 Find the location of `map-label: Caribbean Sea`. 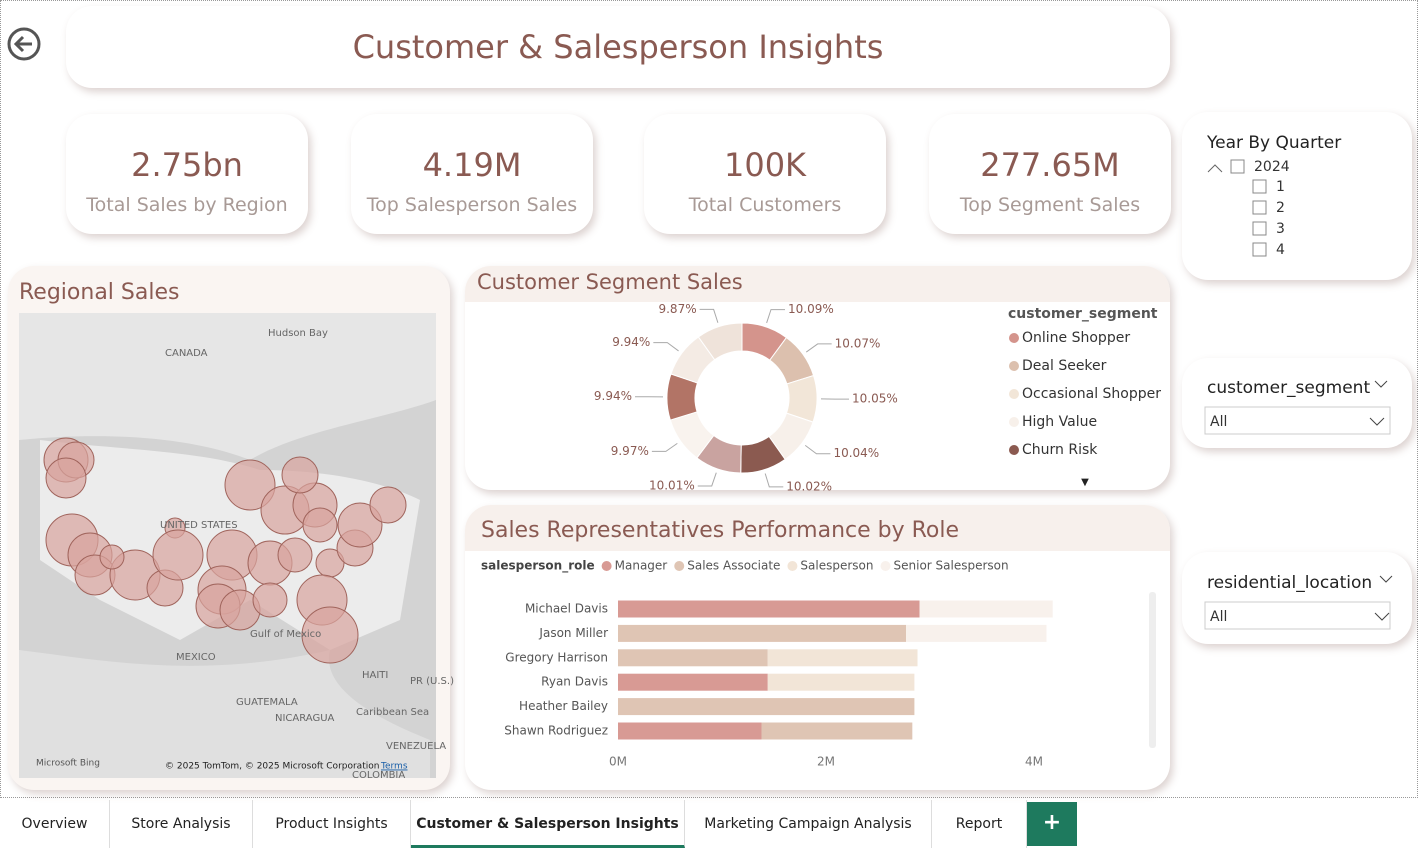

map-label: Caribbean Sea is located at coordinates (392, 712).